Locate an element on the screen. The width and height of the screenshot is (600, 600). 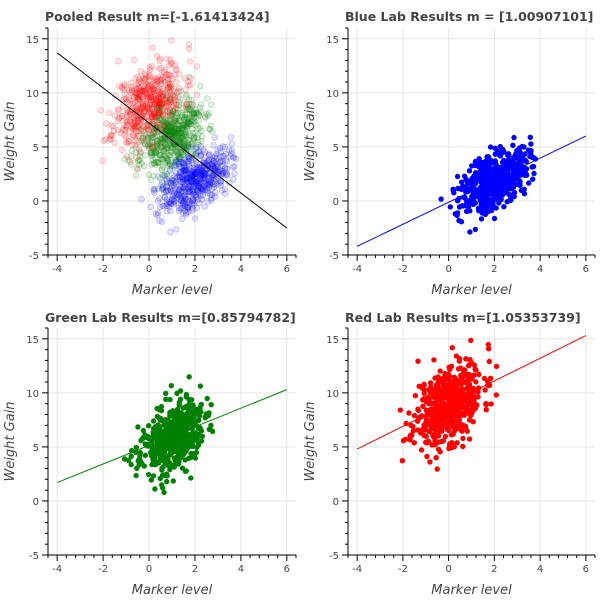
red-x-tick-label: 4 is located at coordinates (540, 569).